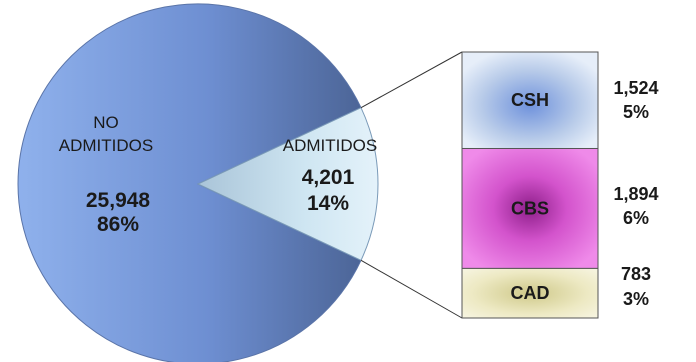  Describe the element at coordinates (411, 289) in the screenshot. I see `connector-line-bottom` at that location.